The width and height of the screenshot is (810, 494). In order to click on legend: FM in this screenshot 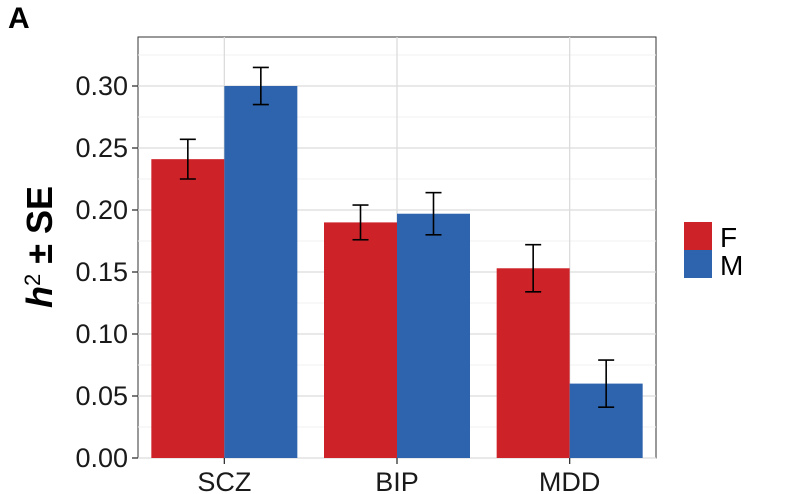, I will do `click(713, 251)`.